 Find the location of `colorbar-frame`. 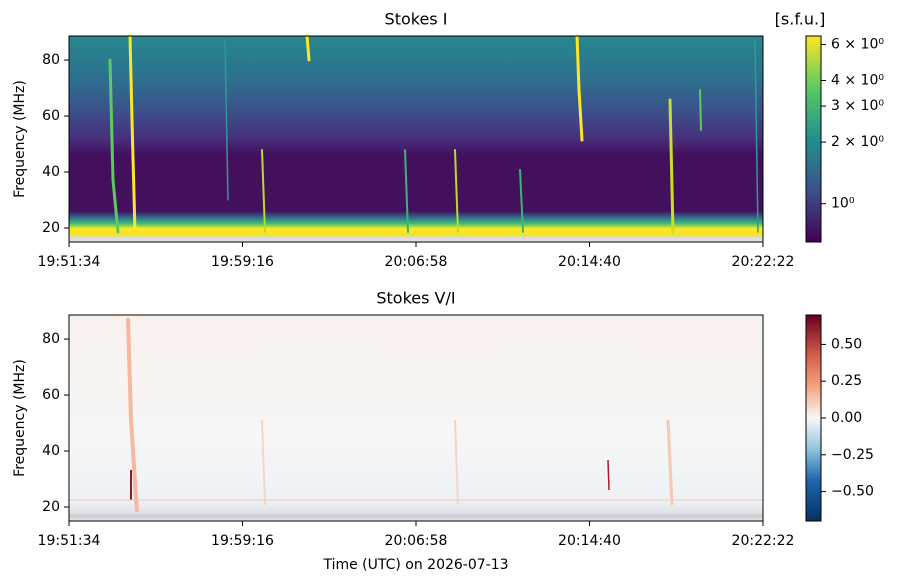

colorbar-frame is located at coordinates (813, 139).